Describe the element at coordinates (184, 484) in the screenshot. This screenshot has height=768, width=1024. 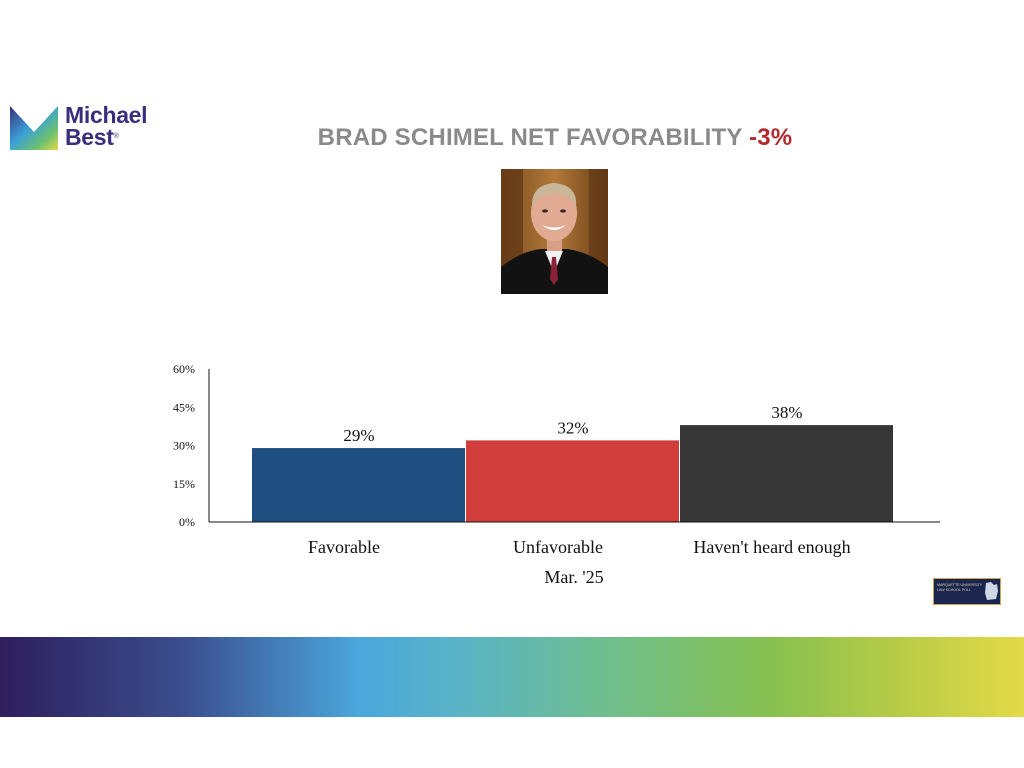
I see `y-tick-label: 15%` at that location.